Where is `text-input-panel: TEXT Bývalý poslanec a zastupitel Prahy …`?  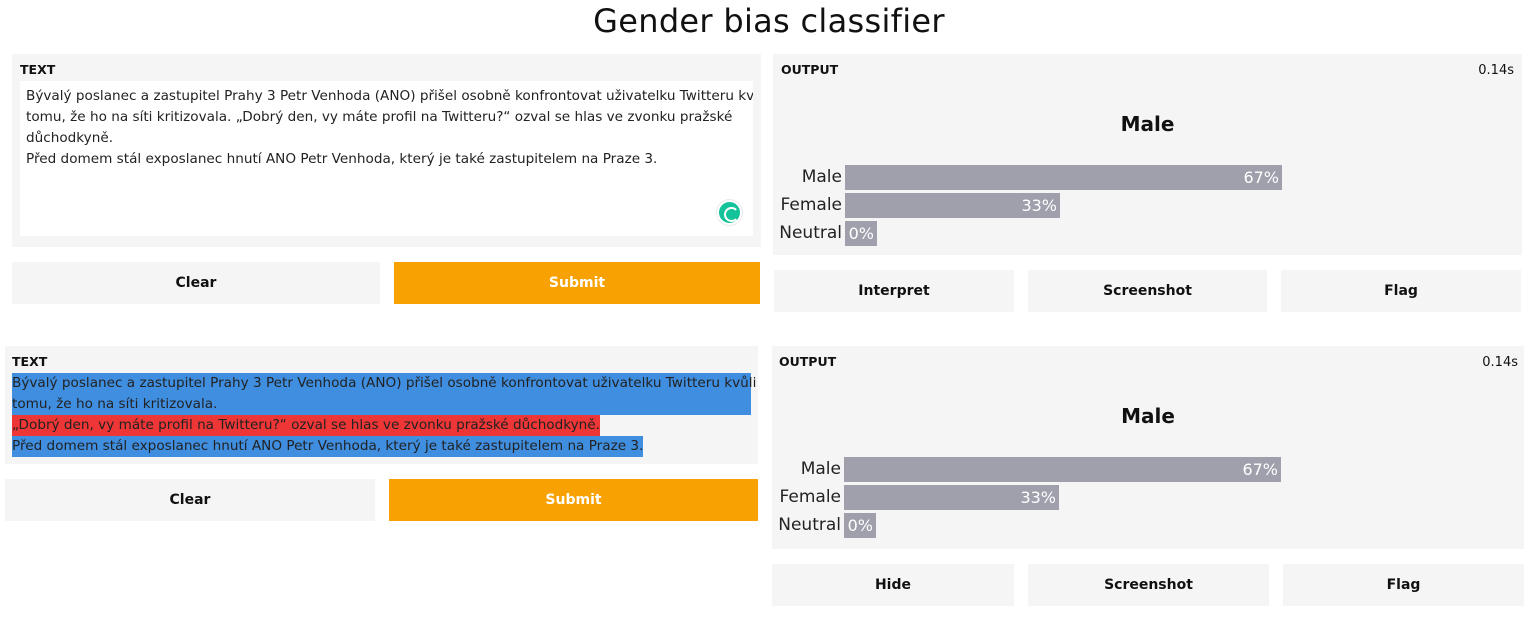
text-input-panel: TEXT Bývalý poslanec a zastupitel Prahy … is located at coordinates (386, 150).